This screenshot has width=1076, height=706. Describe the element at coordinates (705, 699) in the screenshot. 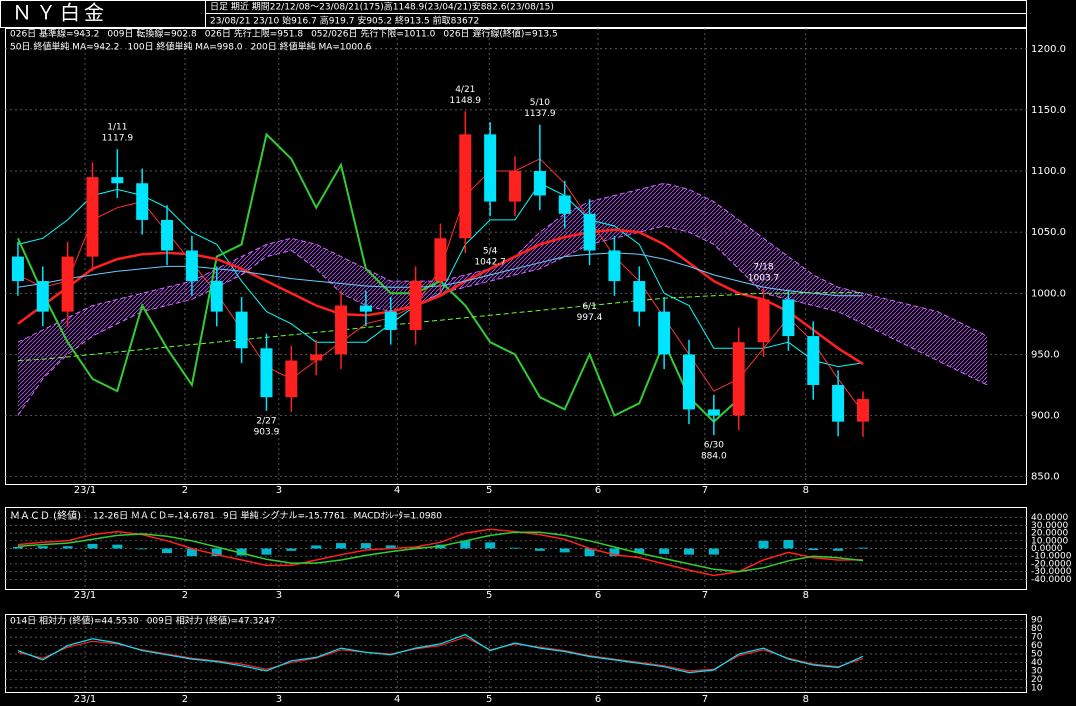

I see `x-tick-label: 7` at that location.